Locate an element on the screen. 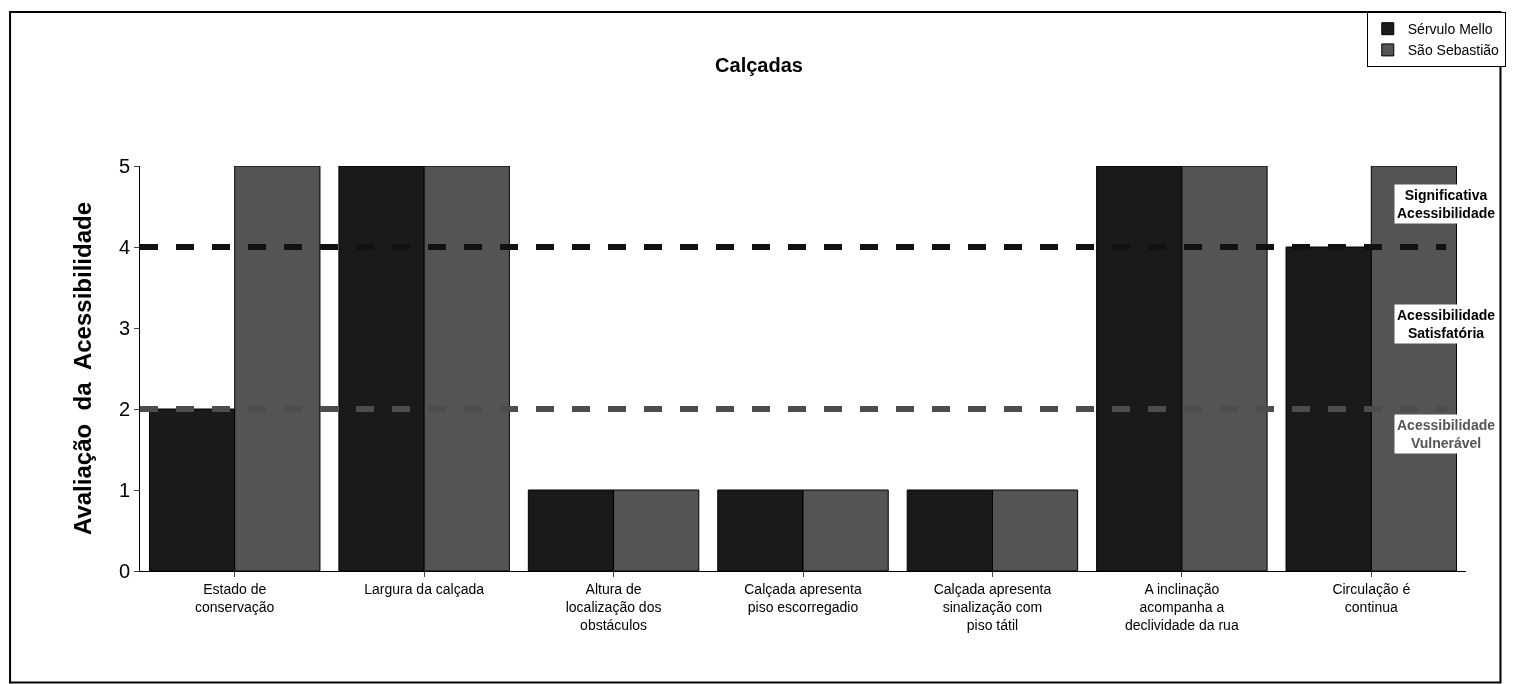 This screenshot has width=1518, height=684. y-tick-label: 2 is located at coordinates (124, 409).